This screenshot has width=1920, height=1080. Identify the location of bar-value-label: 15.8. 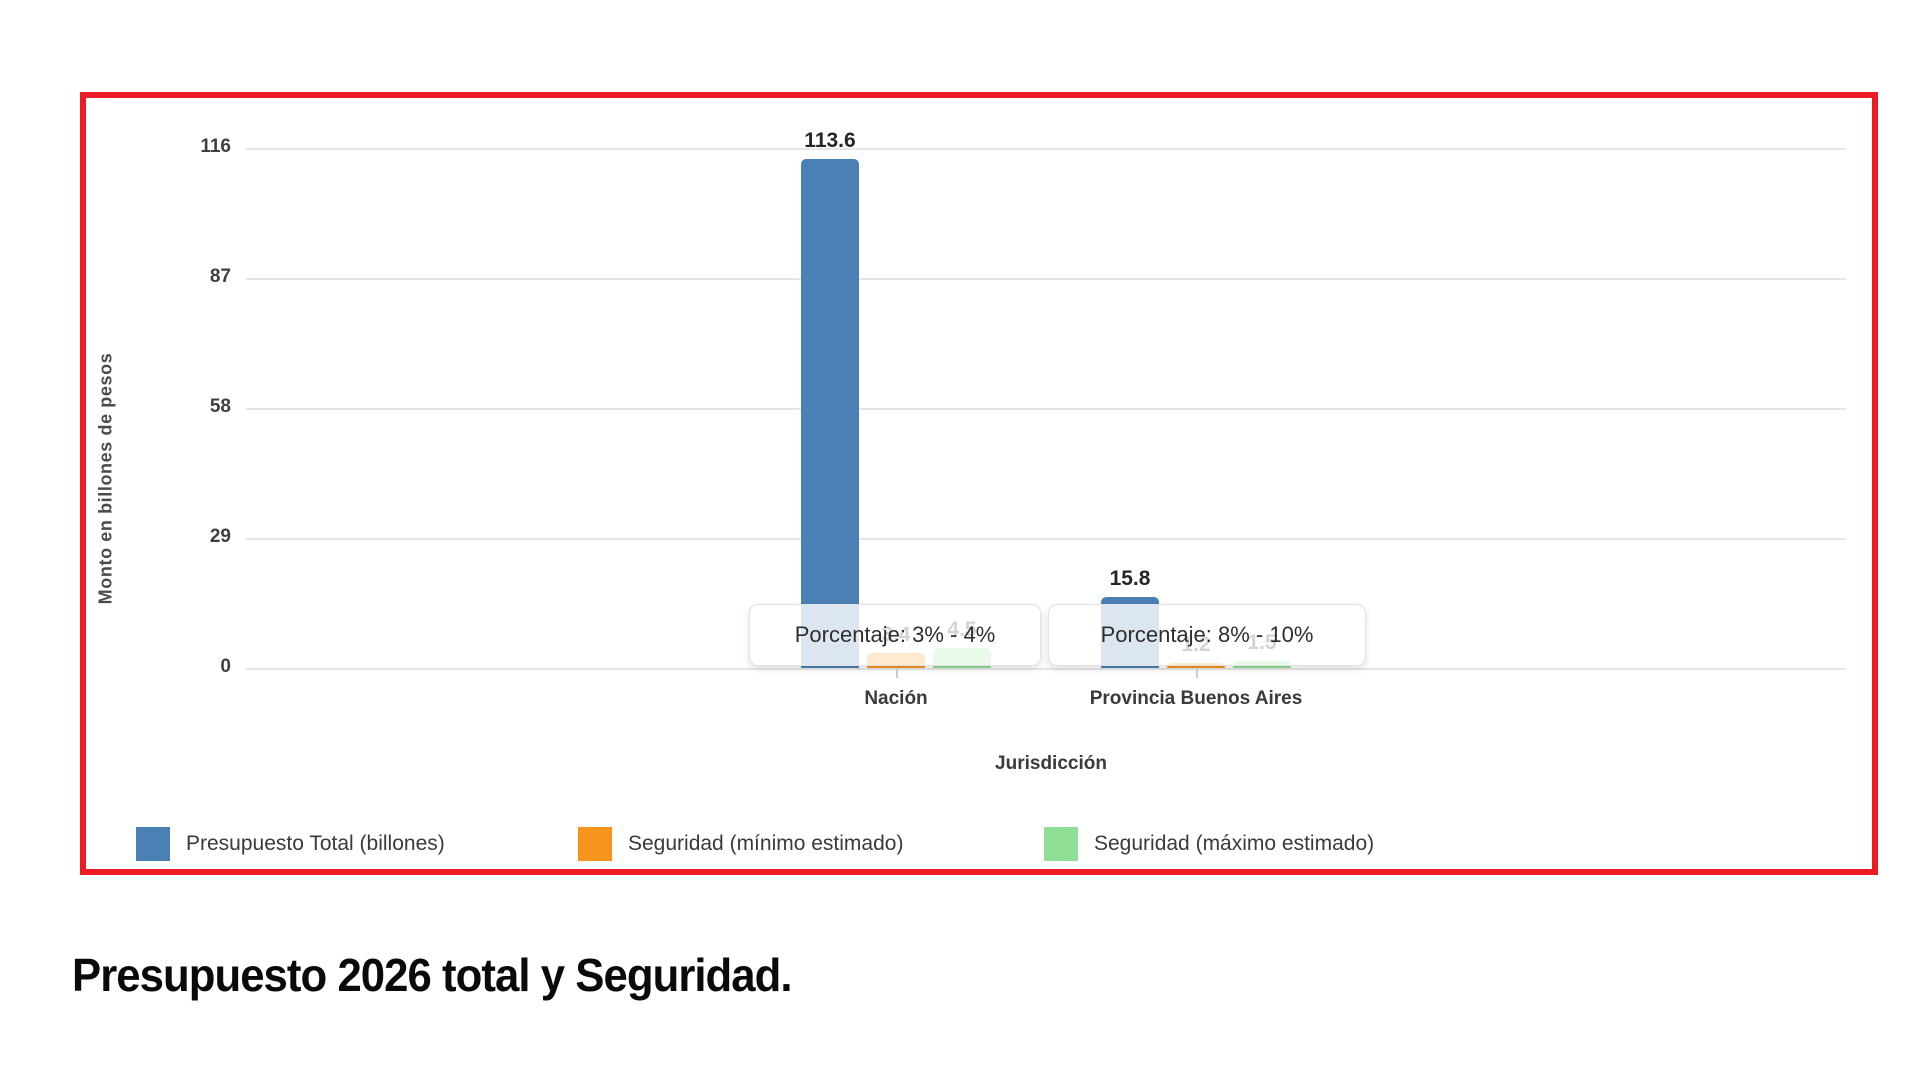
(1130, 579).